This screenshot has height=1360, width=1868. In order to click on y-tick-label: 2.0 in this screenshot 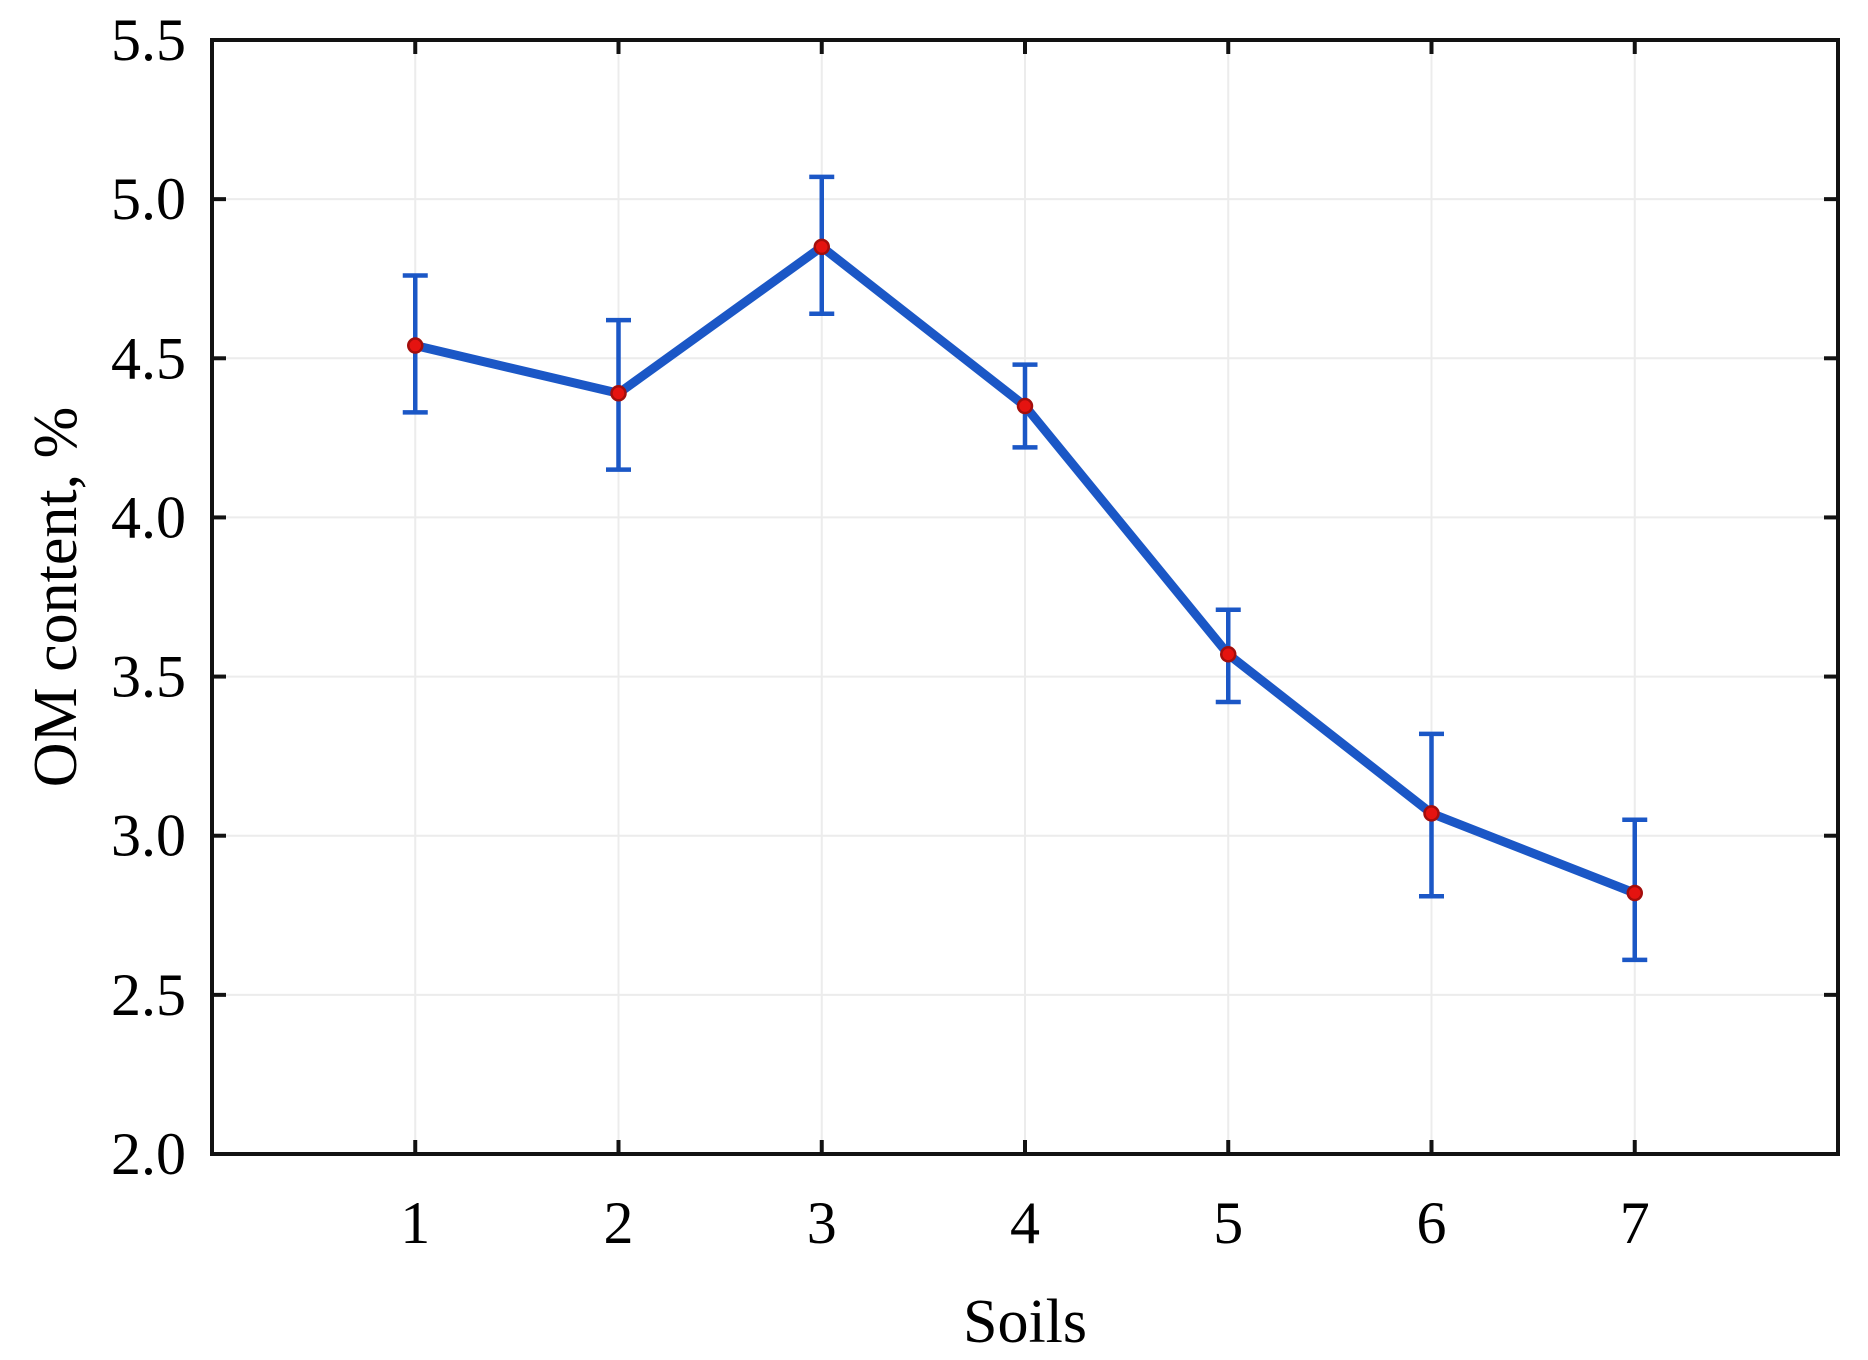, I will do `click(148, 1154)`.